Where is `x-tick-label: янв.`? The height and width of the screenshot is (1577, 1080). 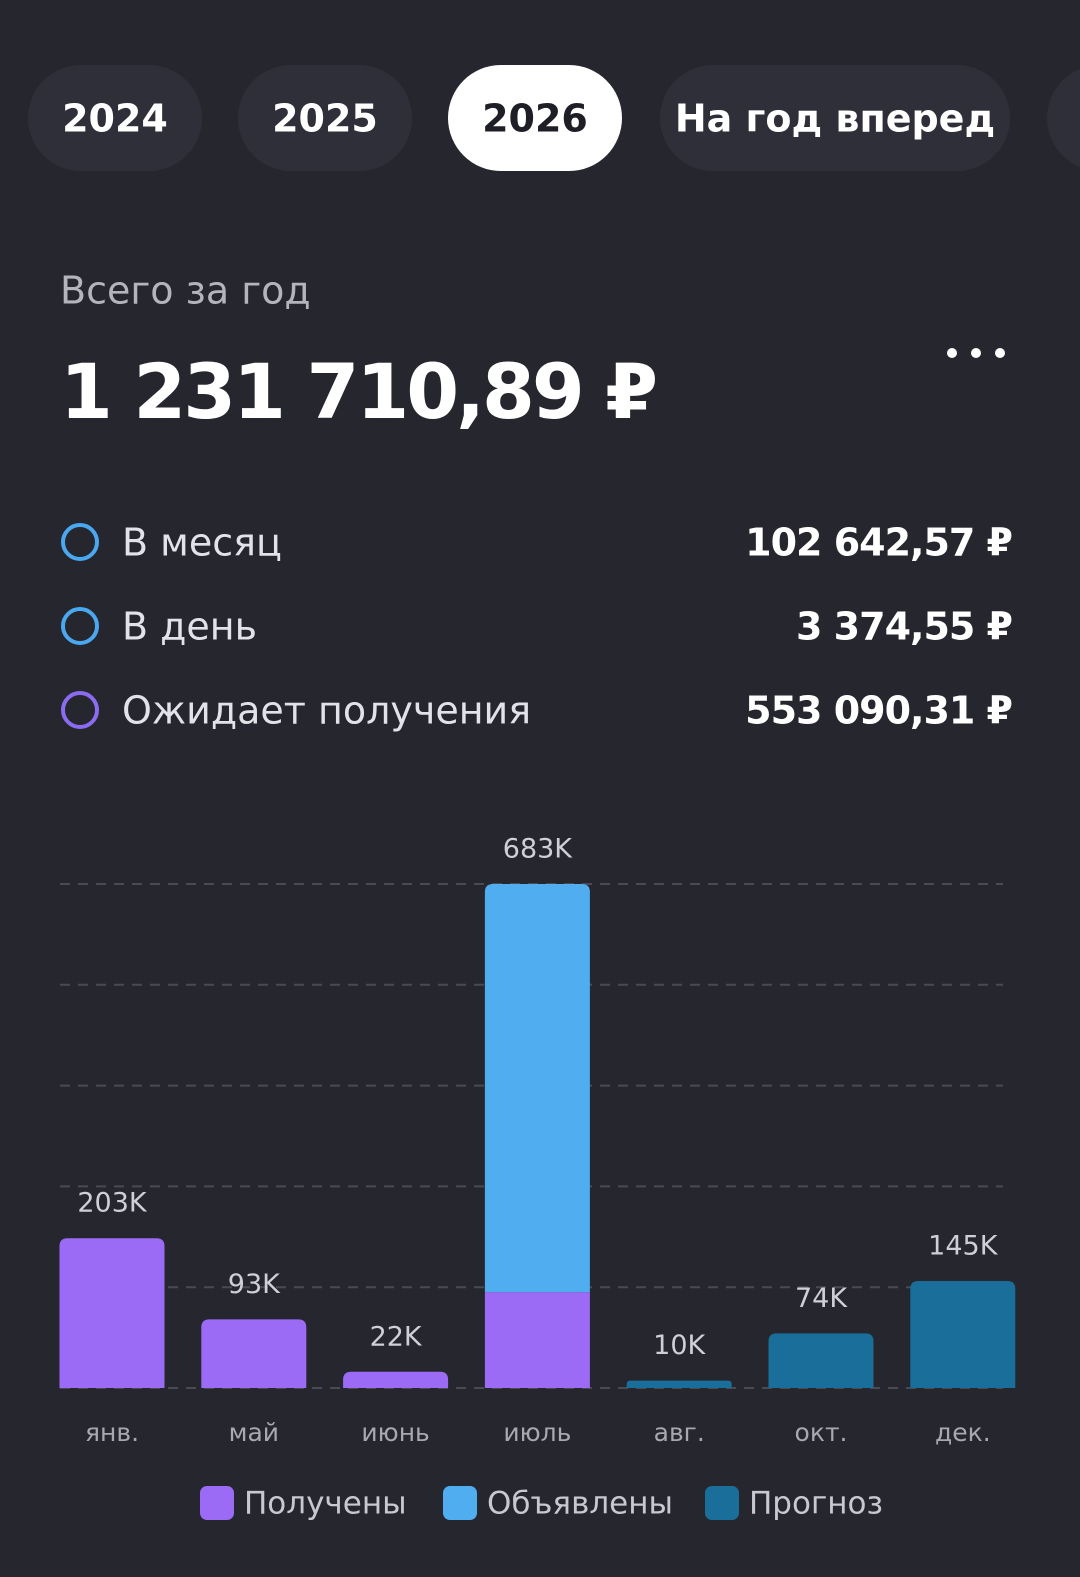 x-tick-label: янв. is located at coordinates (112, 1432).